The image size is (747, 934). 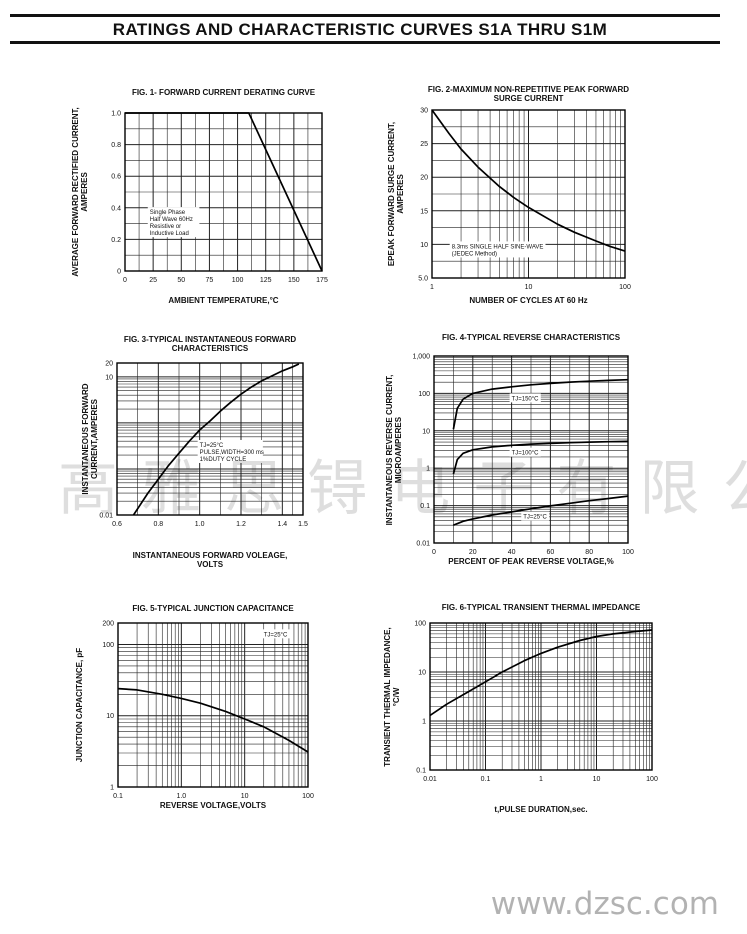 I want to click on chart-title: FIG. 1- FORWARD CURRENT DERATING CURVE, so click(x=224, y=92).